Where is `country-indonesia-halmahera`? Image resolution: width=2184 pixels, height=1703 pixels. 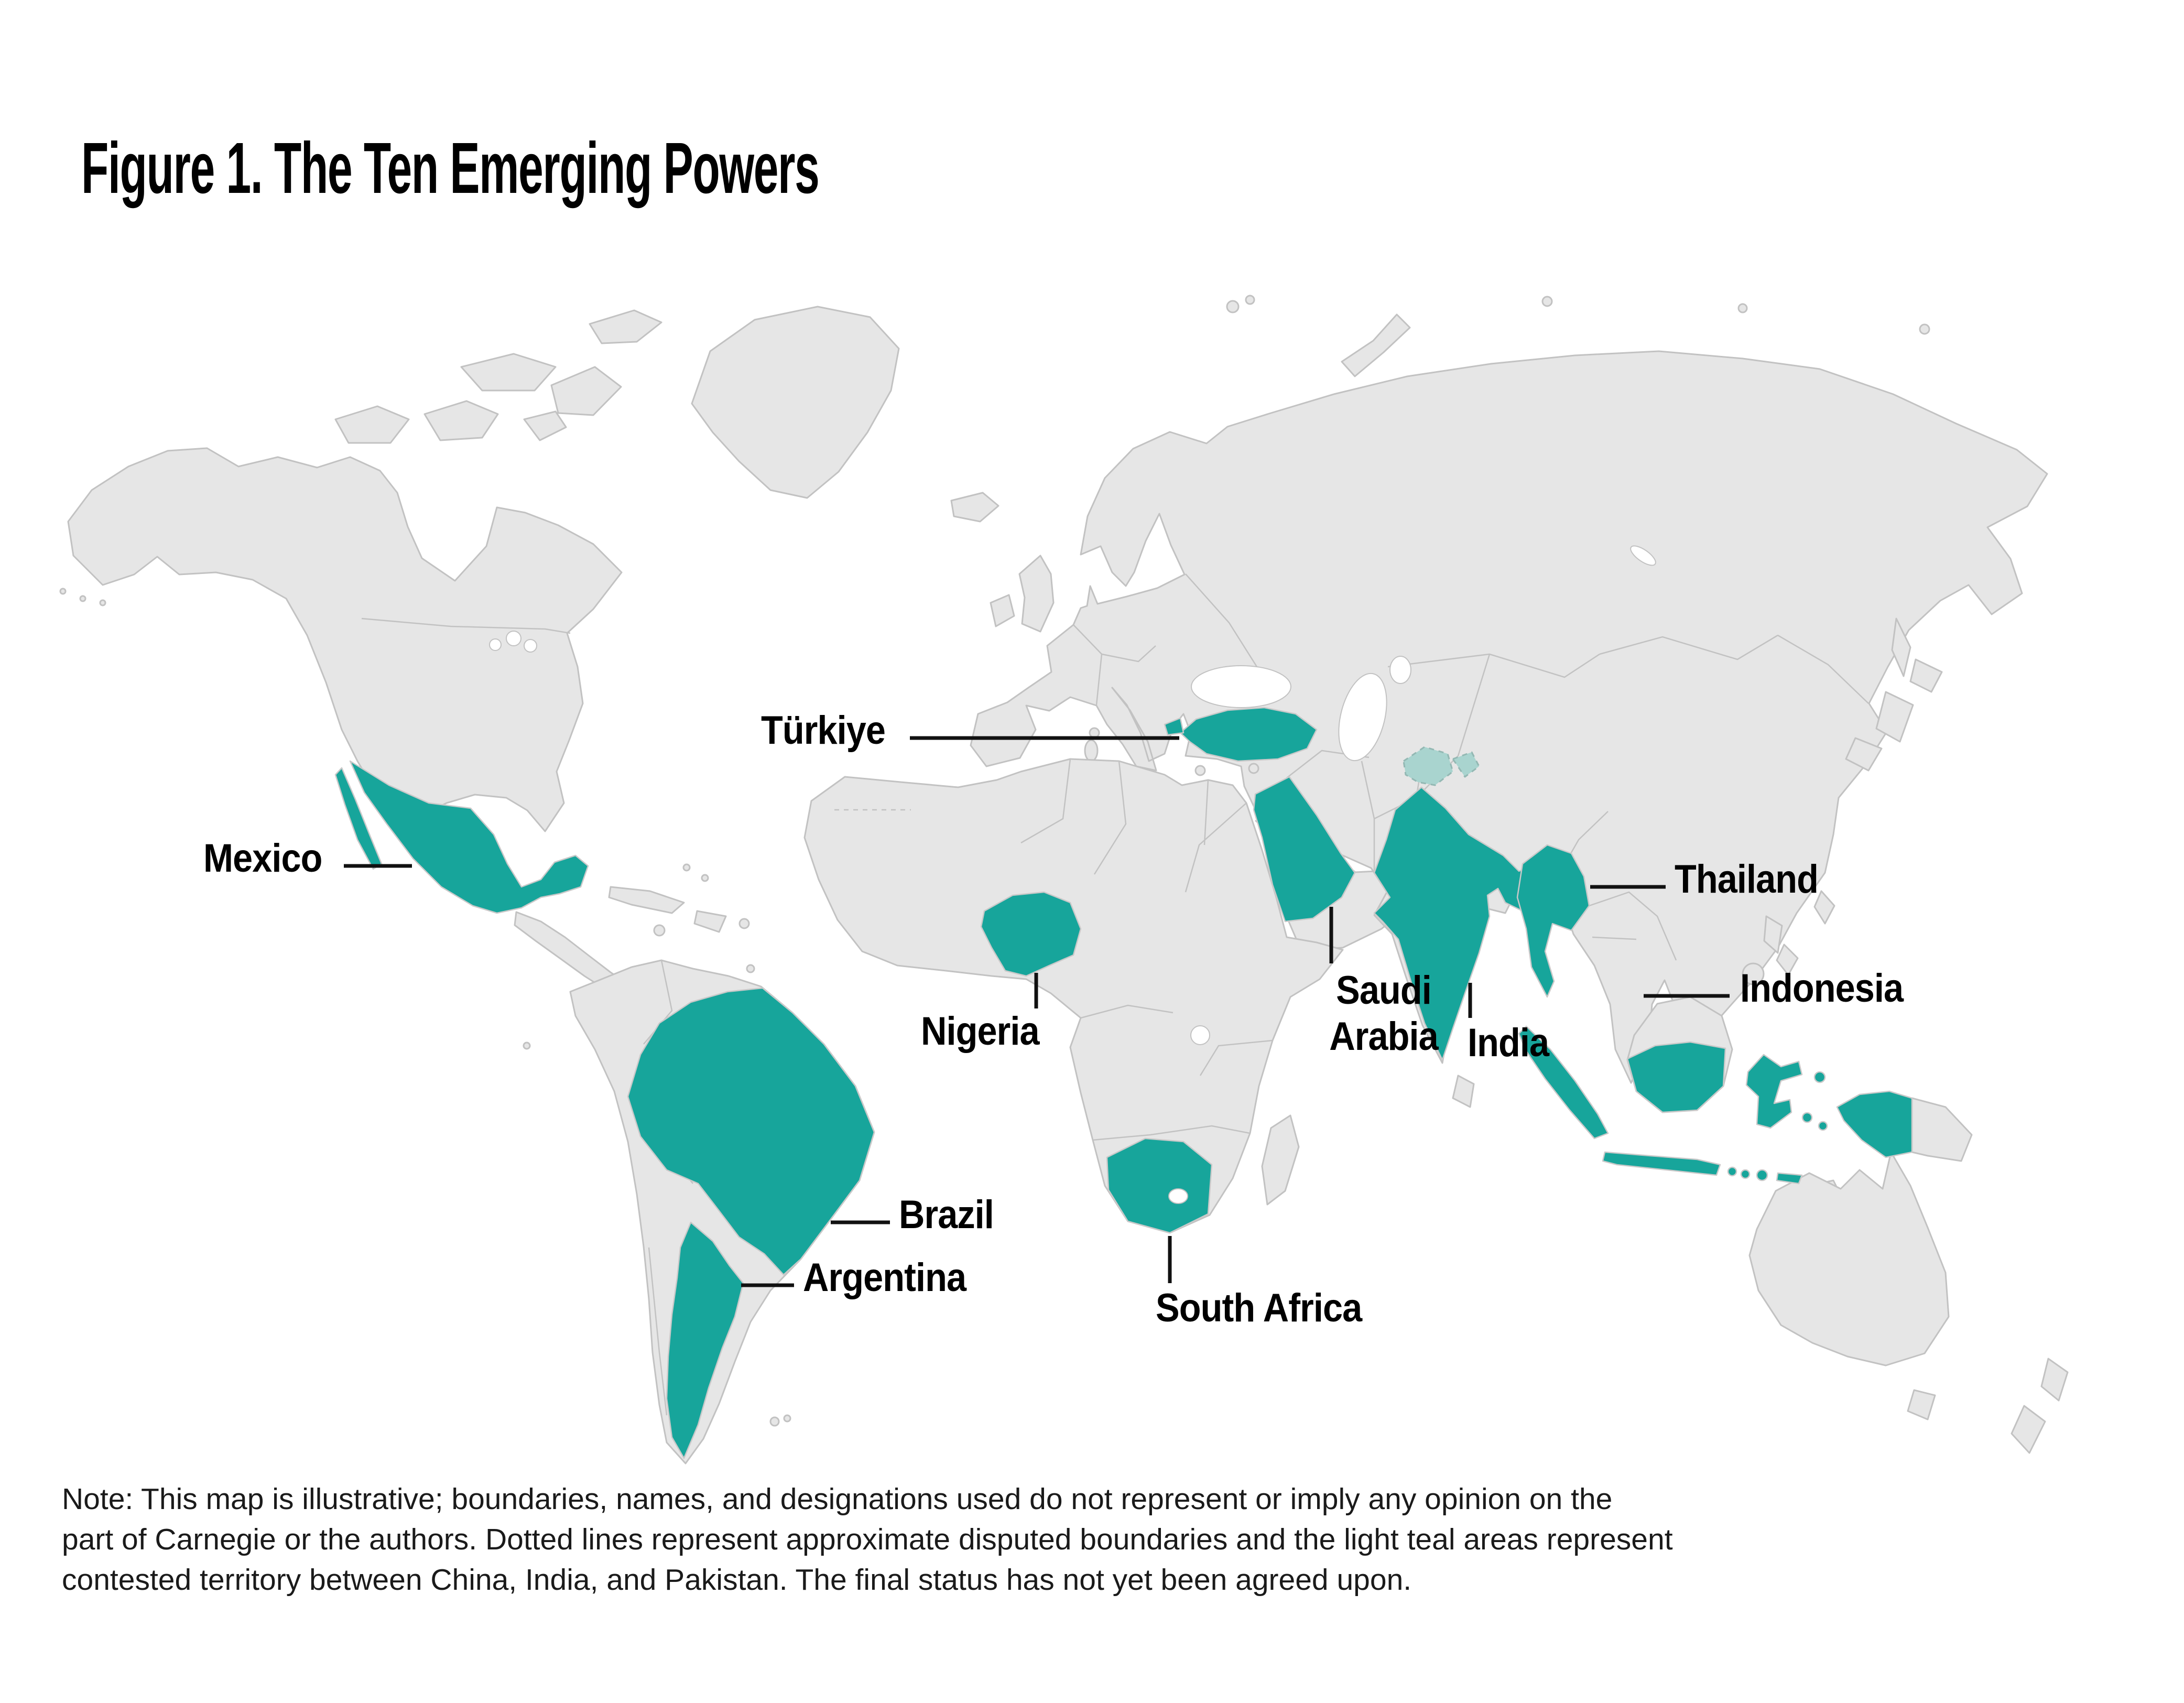 country-indonesia-halmahera is located at coordinates (1820, 1077).